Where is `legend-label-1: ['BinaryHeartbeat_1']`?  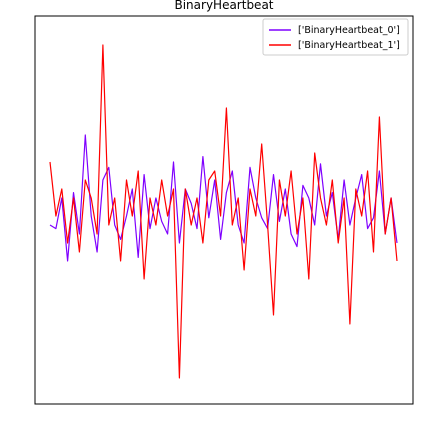 legend-label-1: ['BinaryHeartbeat_1'] is located at coordinates (349, 45).